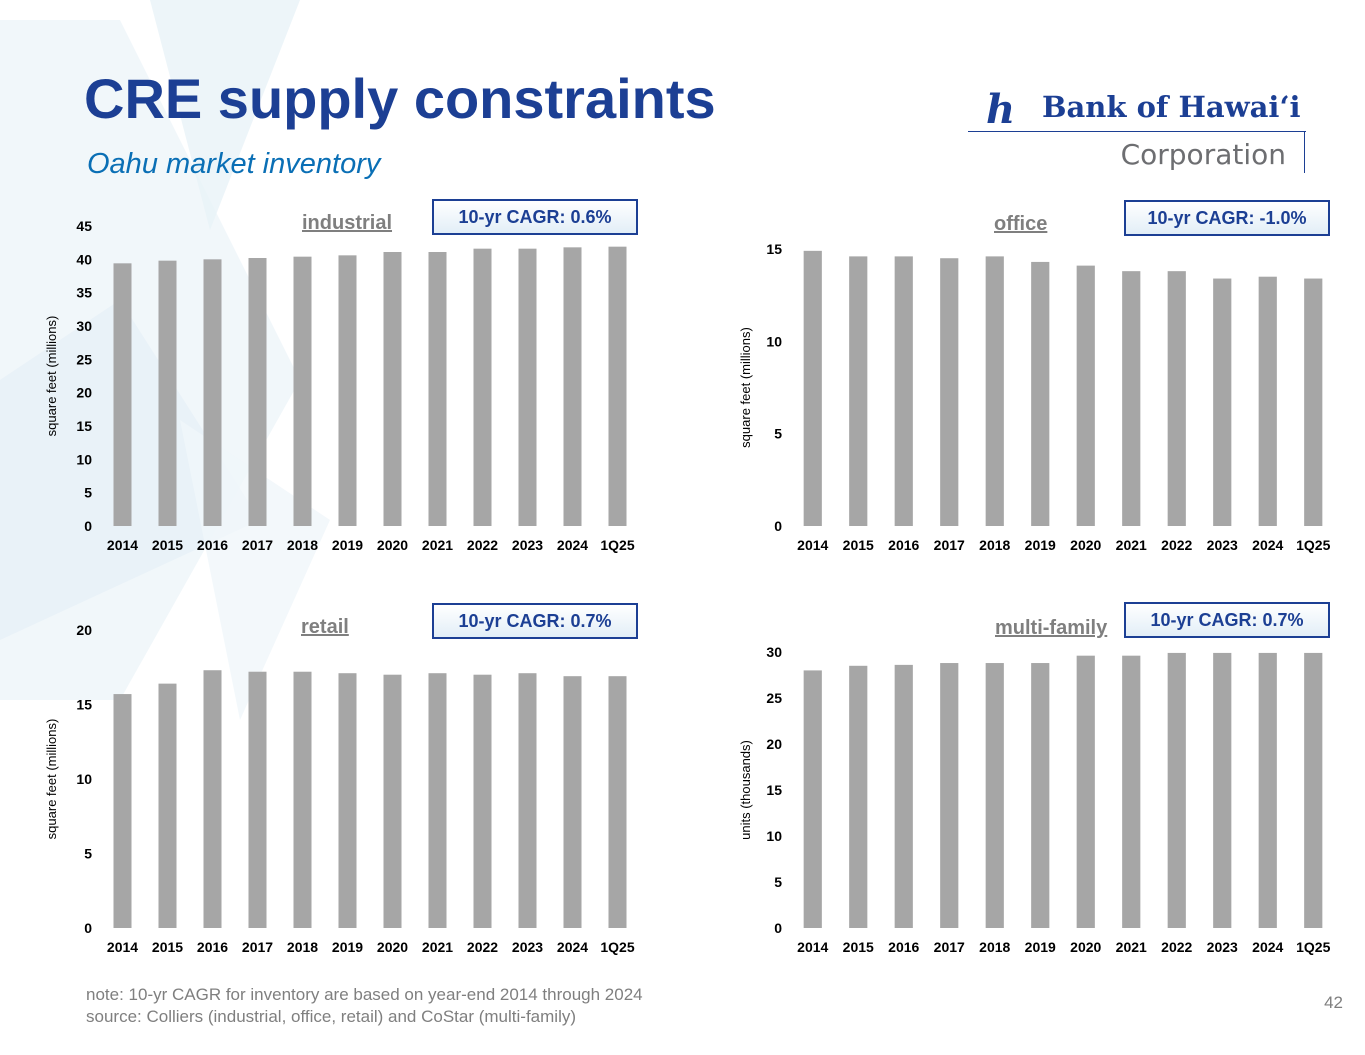 Image resolution: width=1365 pixels, height=1055 pixels. Describe the element at coordinates (1040, 393) in the screenshot. I see `bar-office-2019` at that location.